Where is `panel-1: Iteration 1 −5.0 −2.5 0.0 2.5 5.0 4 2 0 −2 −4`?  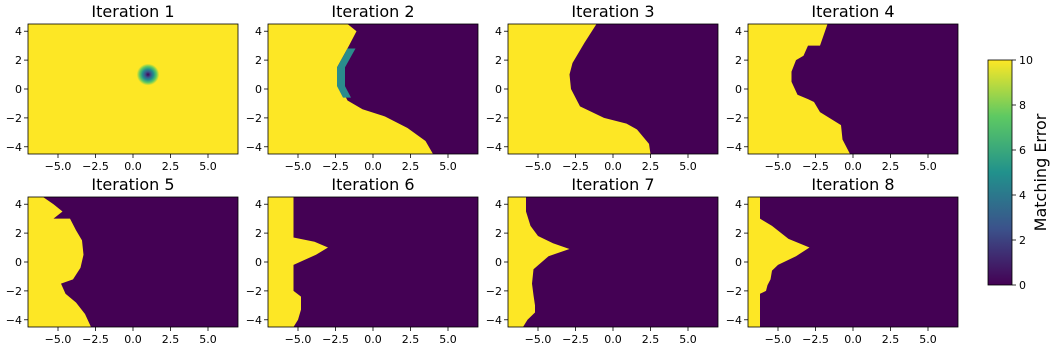
panel-1: Iteration 1 −5.0 −2.5 0.0 2.5 5.0 4 2 0 −2 −4 is located at coordinates (122, 87).